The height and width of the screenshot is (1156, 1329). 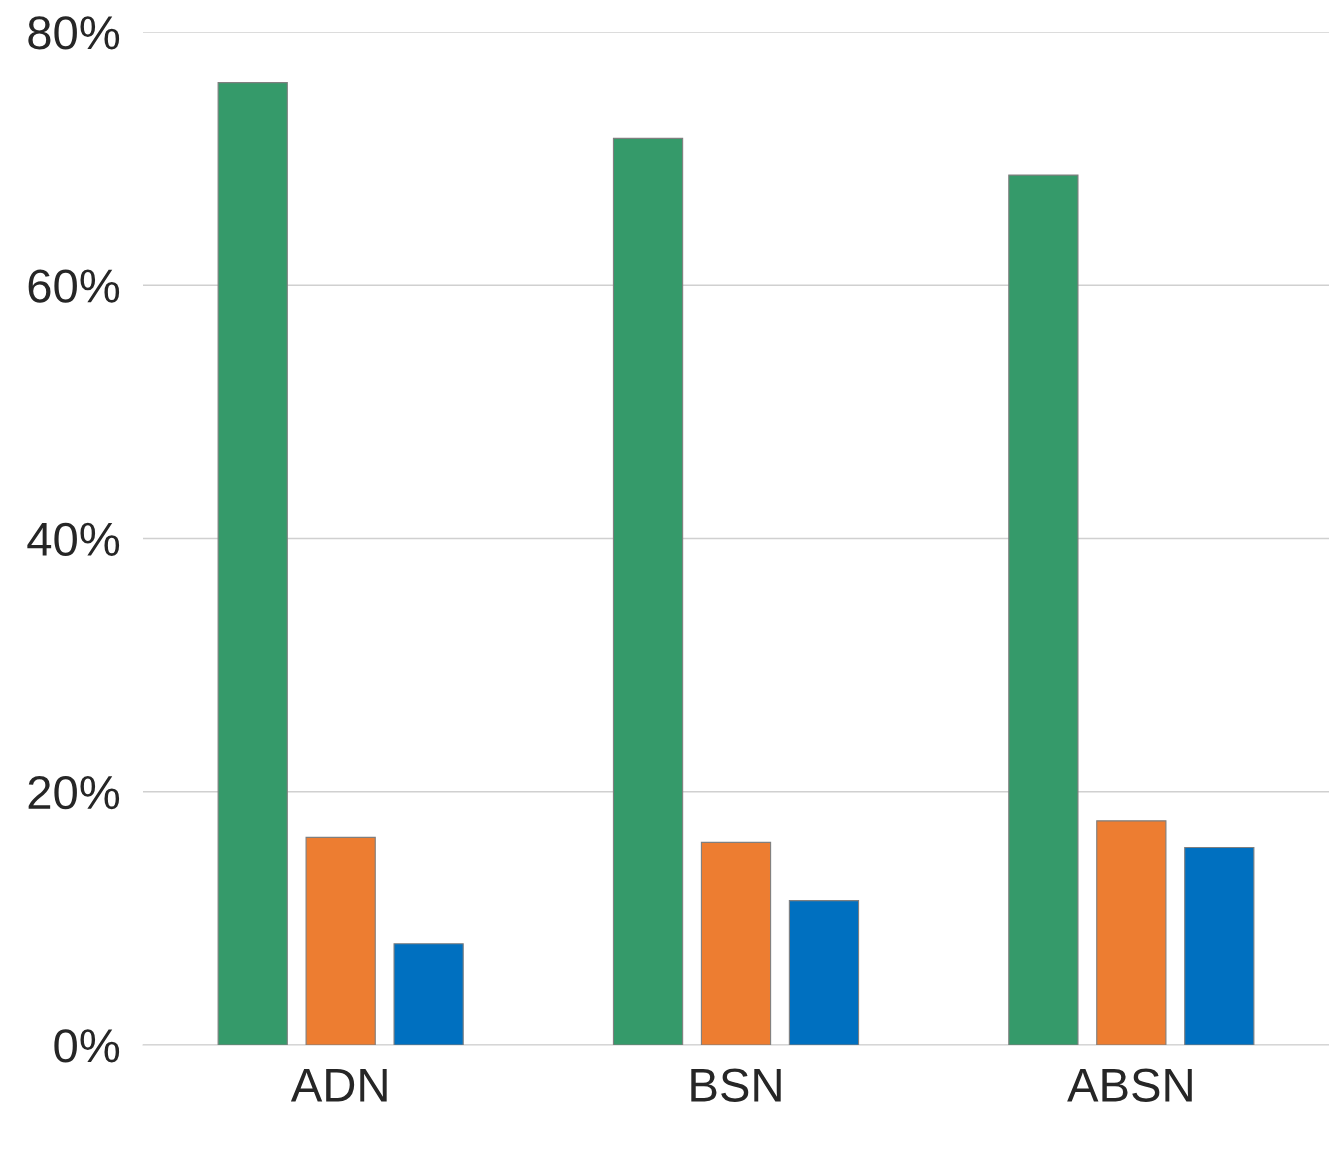 What do you see at coordinates (87, 1046) in the screenshot?
I see `y-tick-label: 0%` at bounding box center [87, 1046].